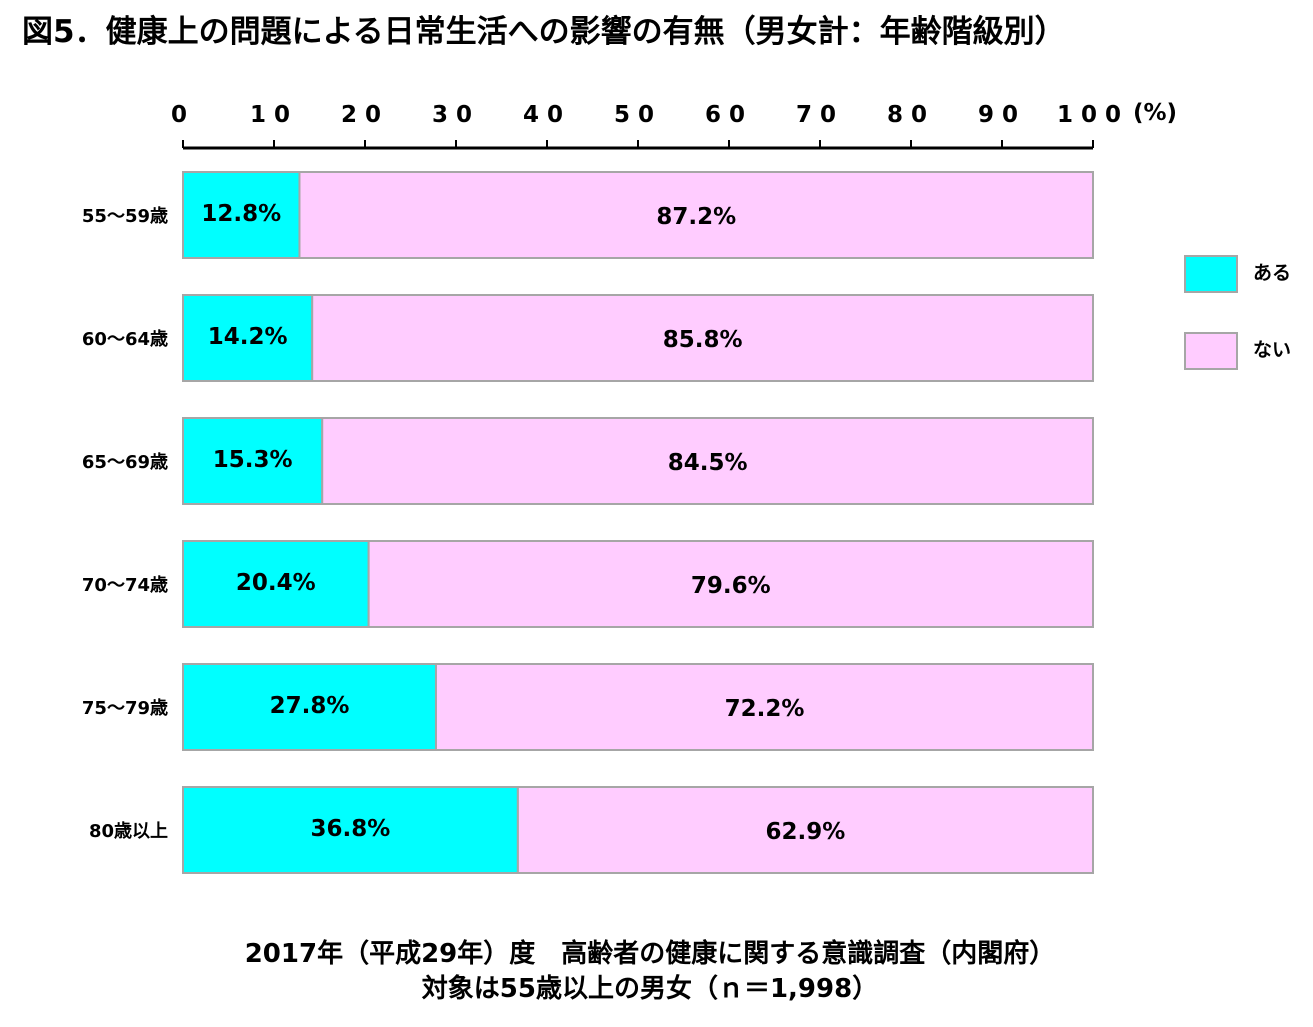 The image size is (1313, 1027). Describe the element at coordinates (125, 708) in the screenshot. I see `category-label: 75〜79歳` at that location.